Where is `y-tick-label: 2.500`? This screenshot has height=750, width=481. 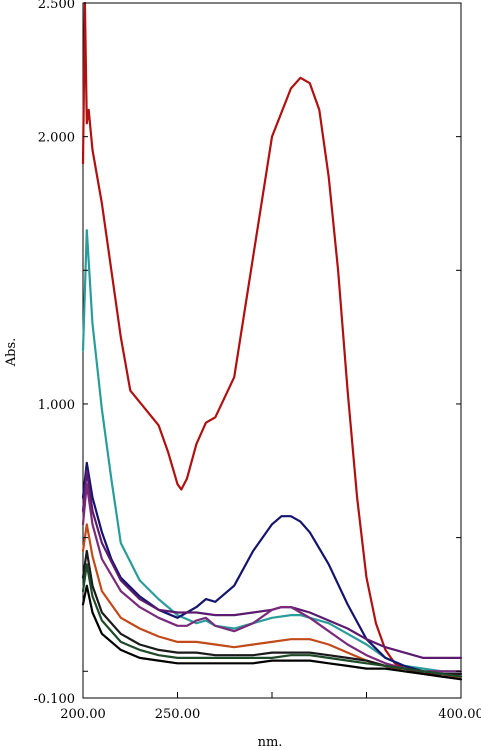 y-tick-label: 2.500 is located at coordinates (56, 6).